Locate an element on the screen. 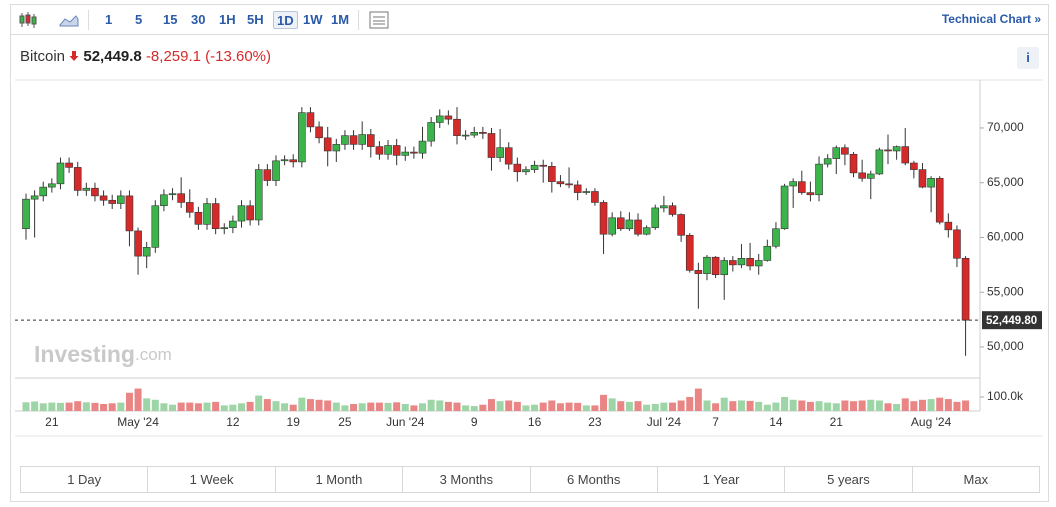 This screenshot has width=1056, height=507. range-button: 5 years is located at coordinates (849, 479).